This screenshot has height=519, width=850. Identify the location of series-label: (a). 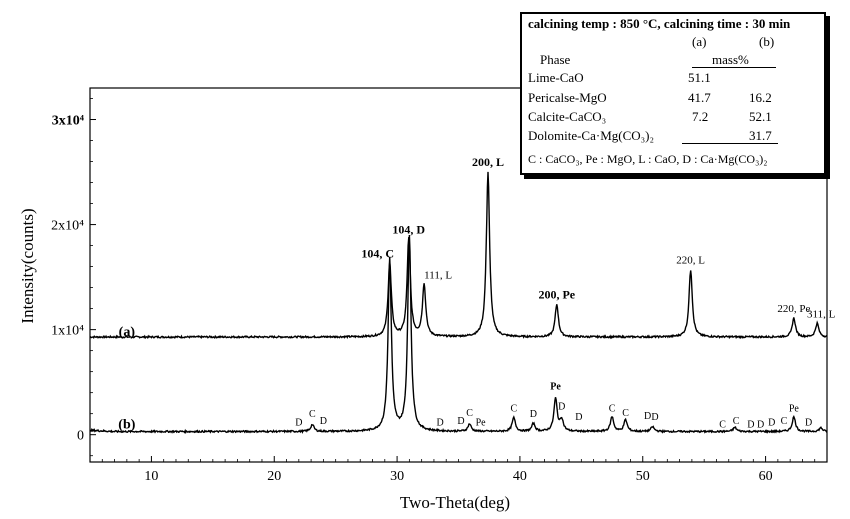
(127, 332).